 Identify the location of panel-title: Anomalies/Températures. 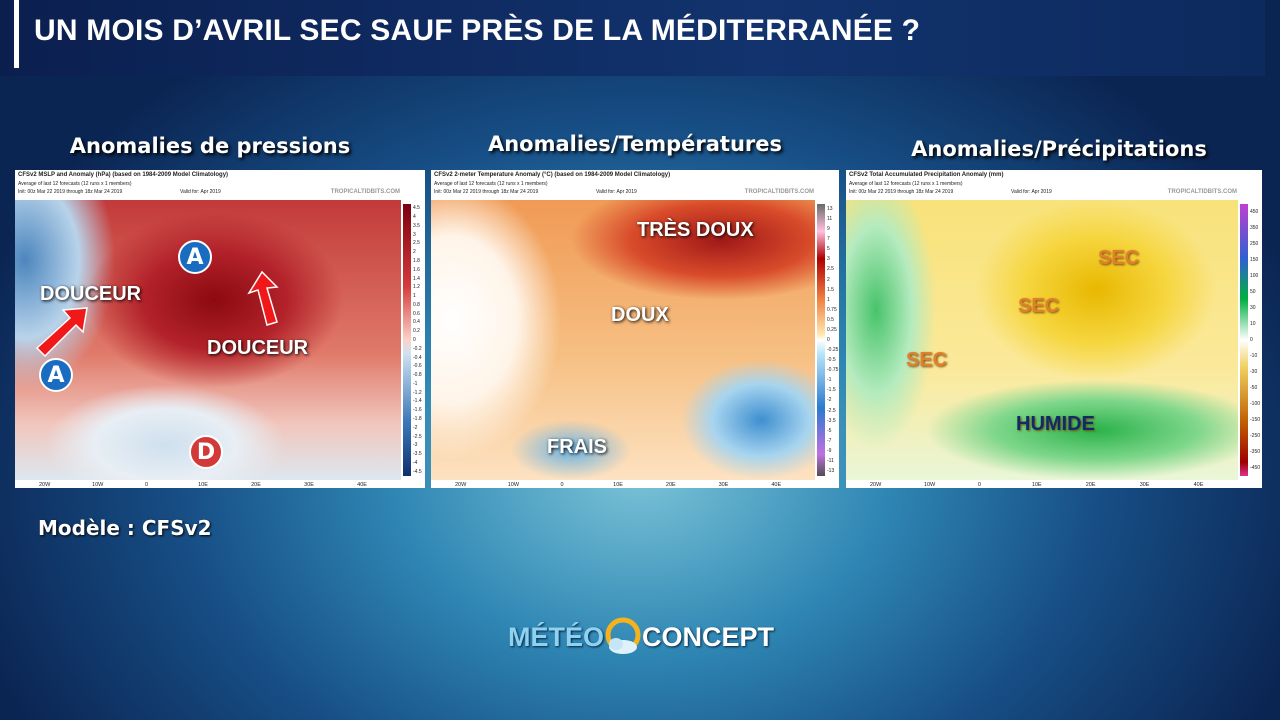
(635, 144).